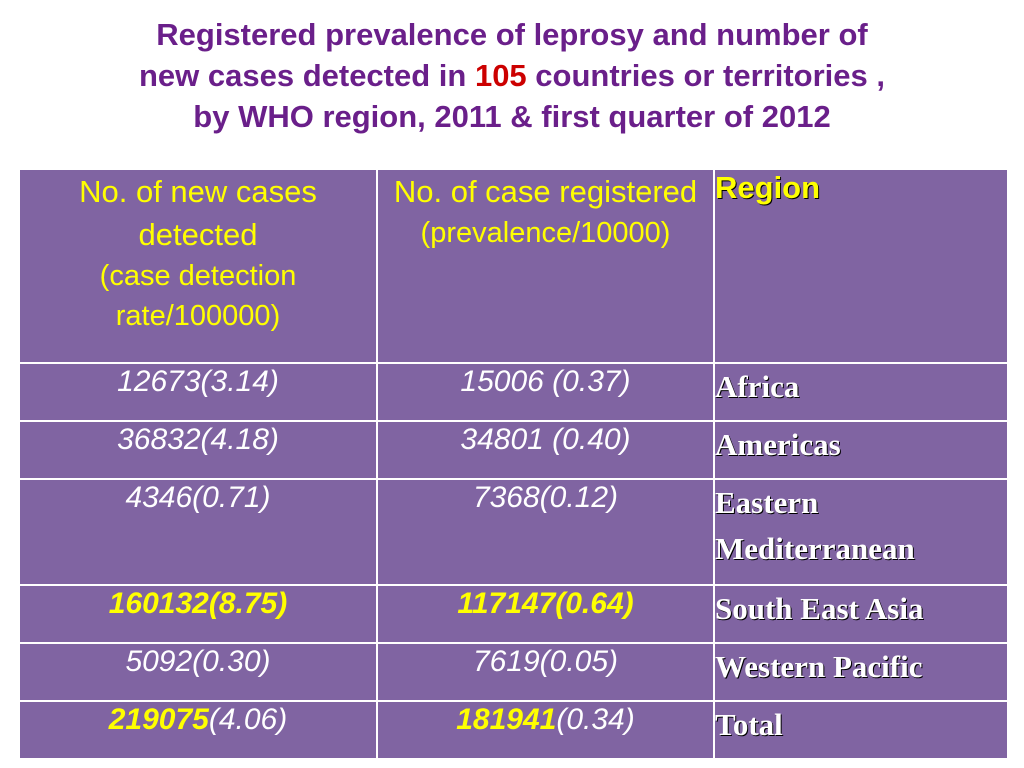 The image size is (1024, 768). Describe the element at coordinates (500, 75) in the screenshot. I see `title-country-count: 105` at that location.